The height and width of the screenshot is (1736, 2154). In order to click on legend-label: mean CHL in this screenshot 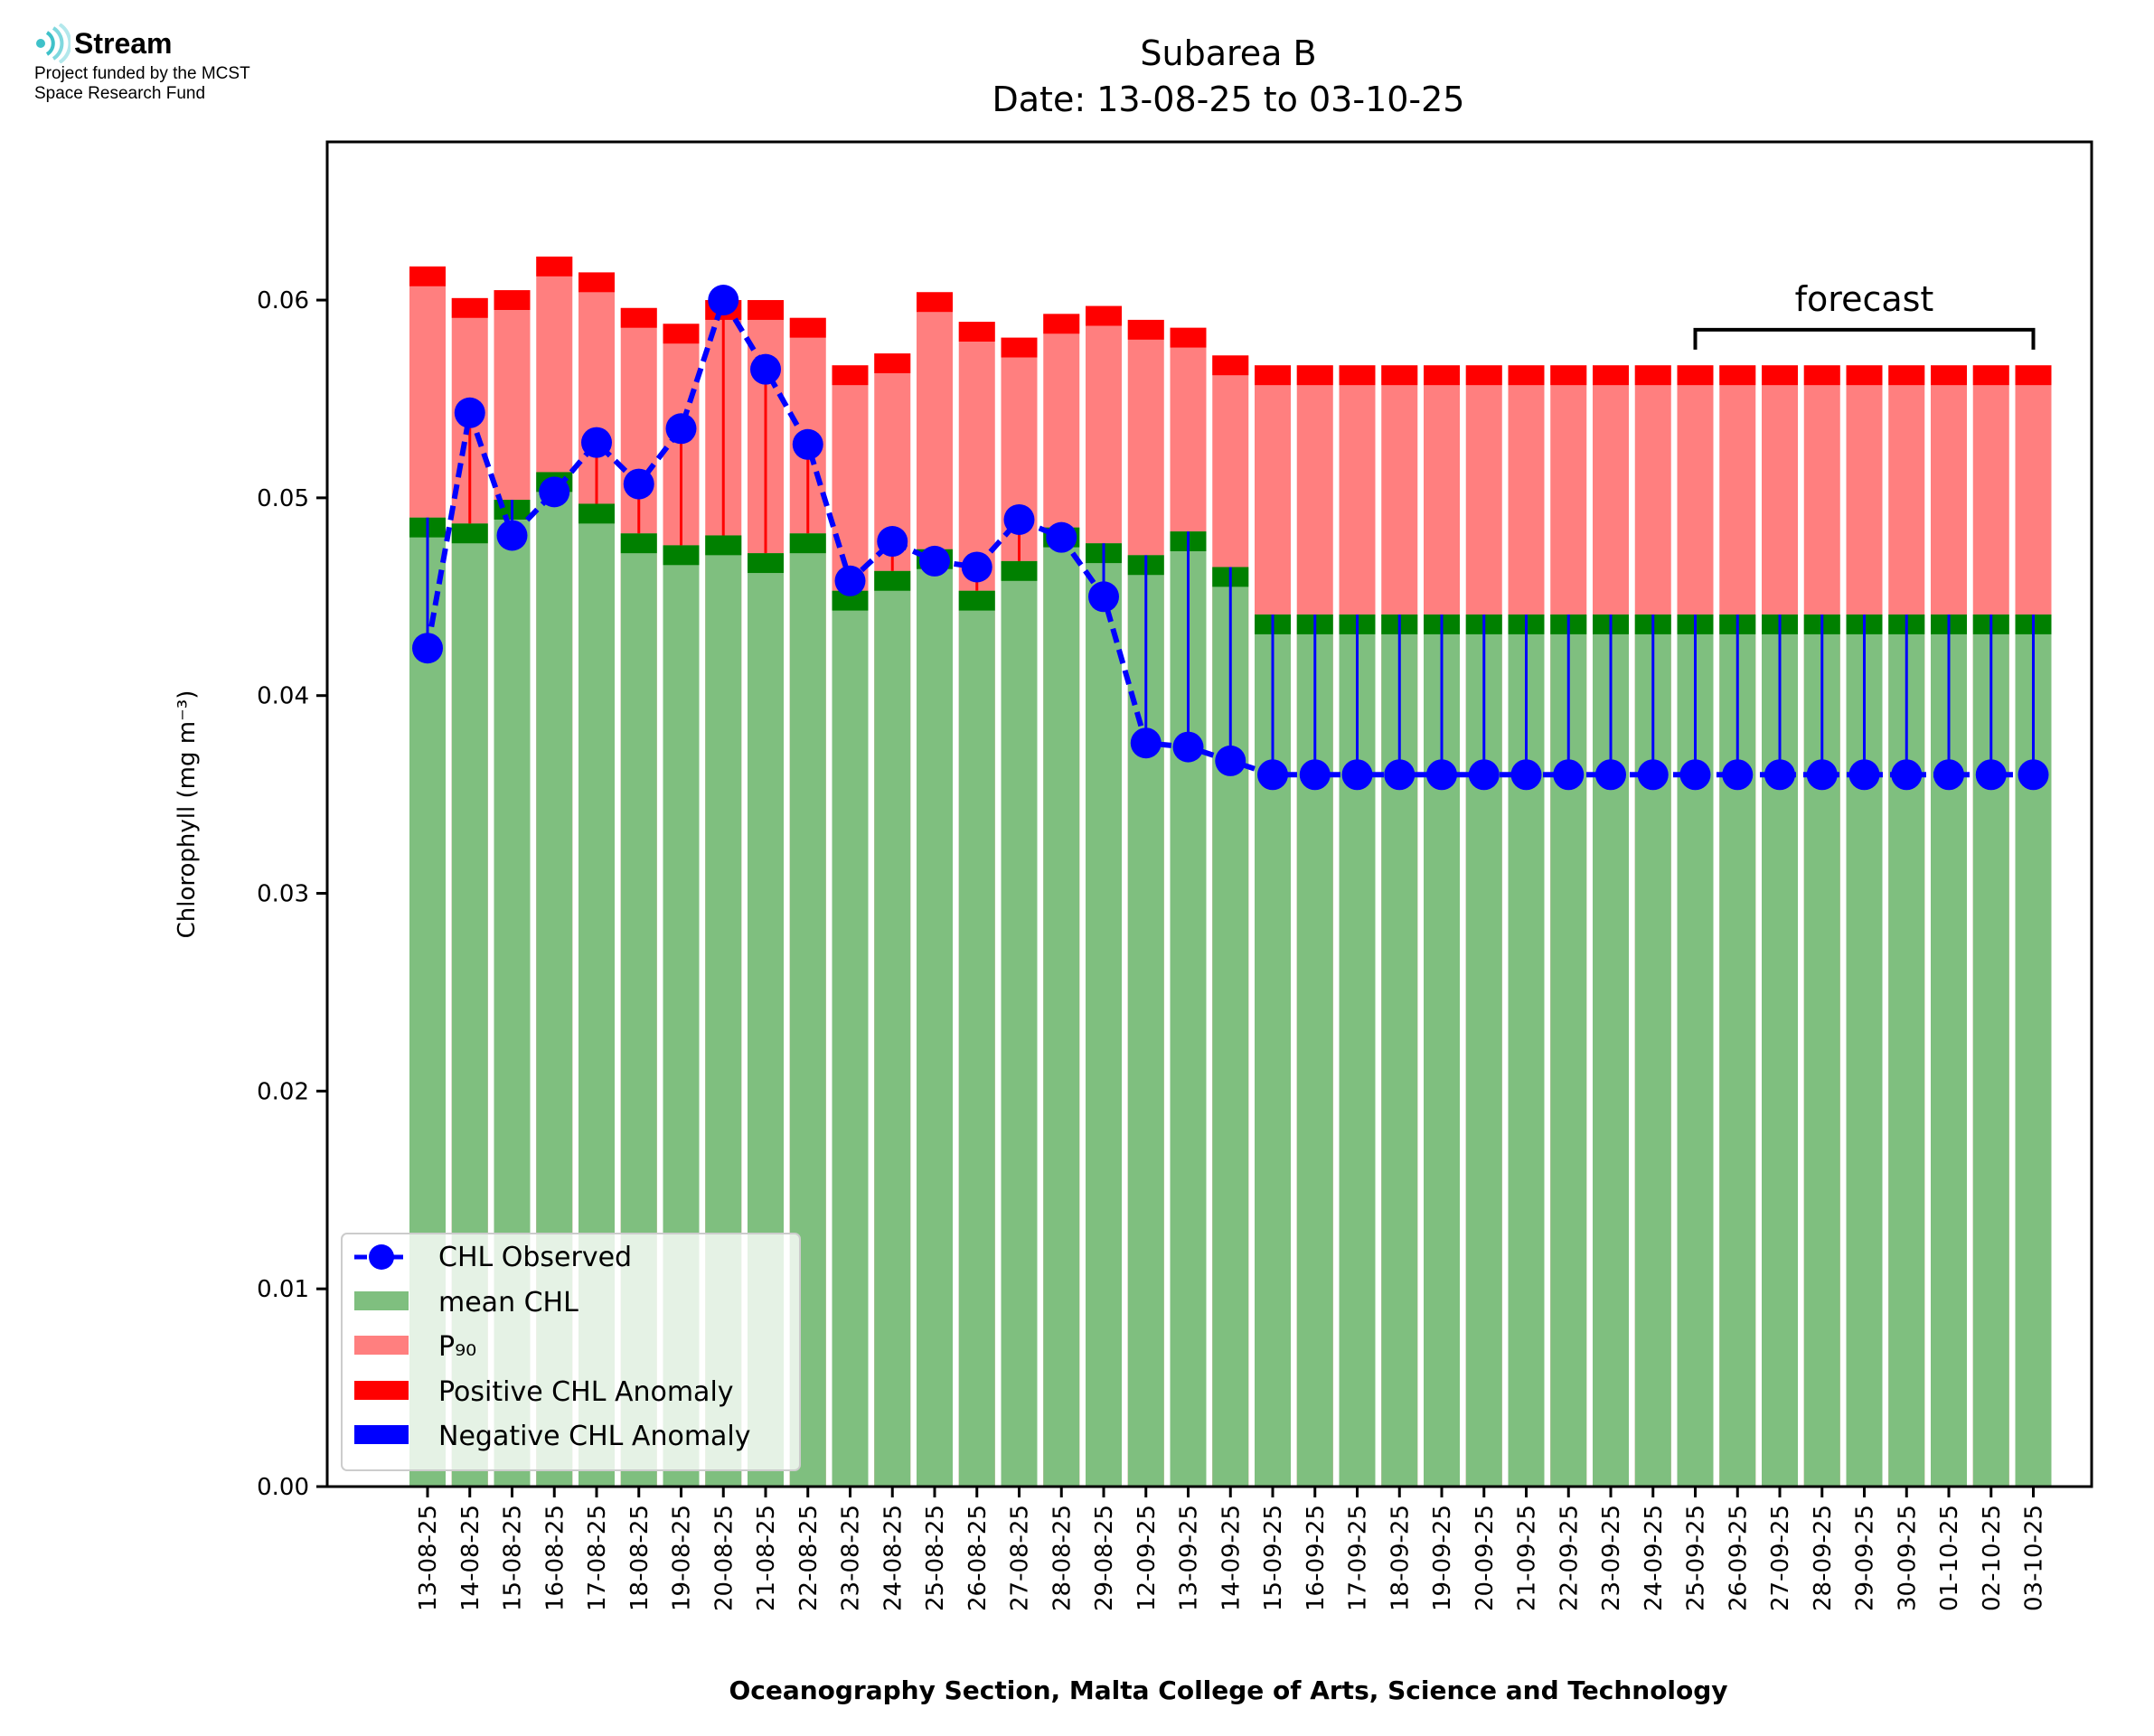, I will do `click(508, 1303)`.